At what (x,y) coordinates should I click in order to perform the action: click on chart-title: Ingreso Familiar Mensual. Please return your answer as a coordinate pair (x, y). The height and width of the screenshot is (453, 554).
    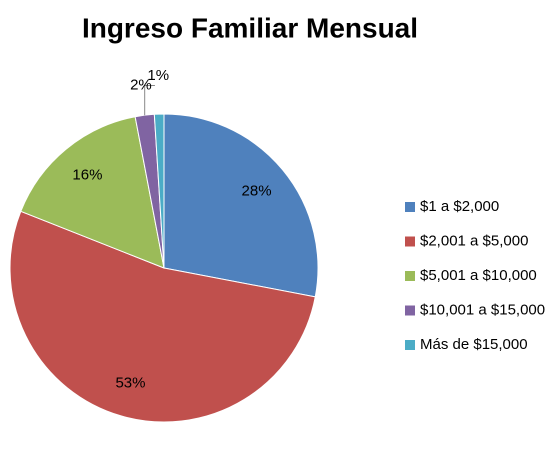
    Looking at the image, I should click on (250, 27).